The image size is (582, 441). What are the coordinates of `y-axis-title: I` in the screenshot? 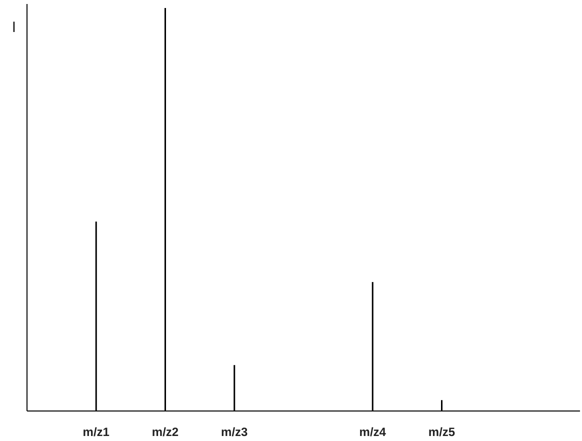 It's located at (14, 27).